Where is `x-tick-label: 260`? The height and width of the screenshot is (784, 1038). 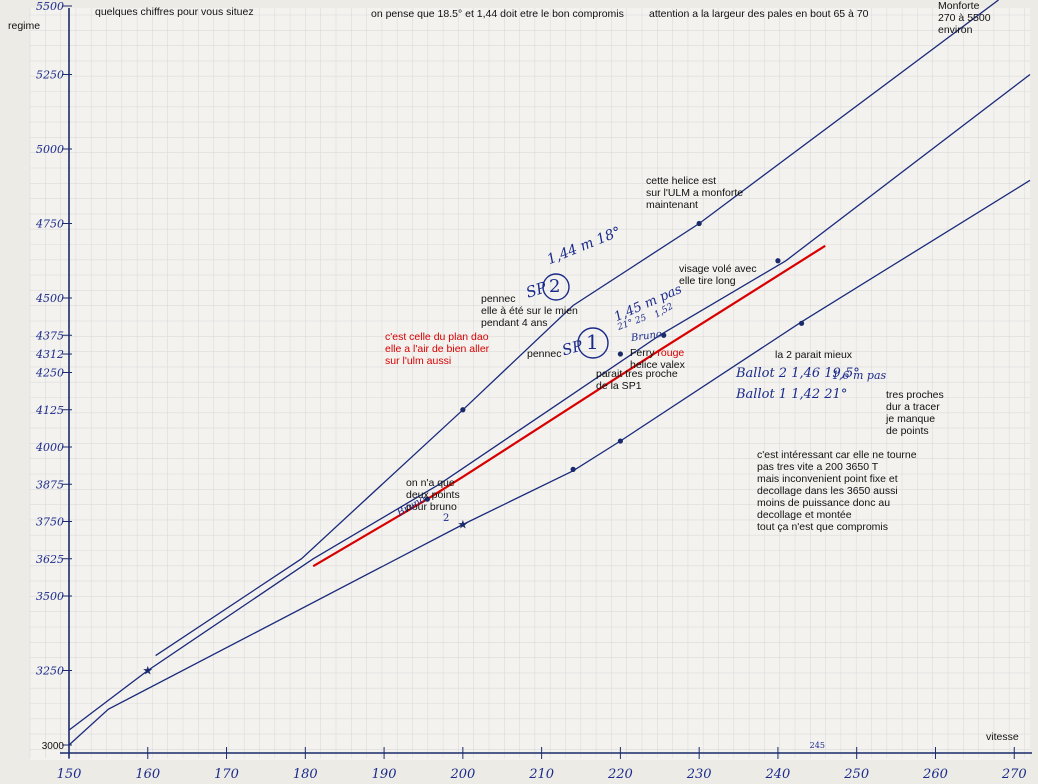
x-tick-label: 260 is located at coordinates (935, 774).